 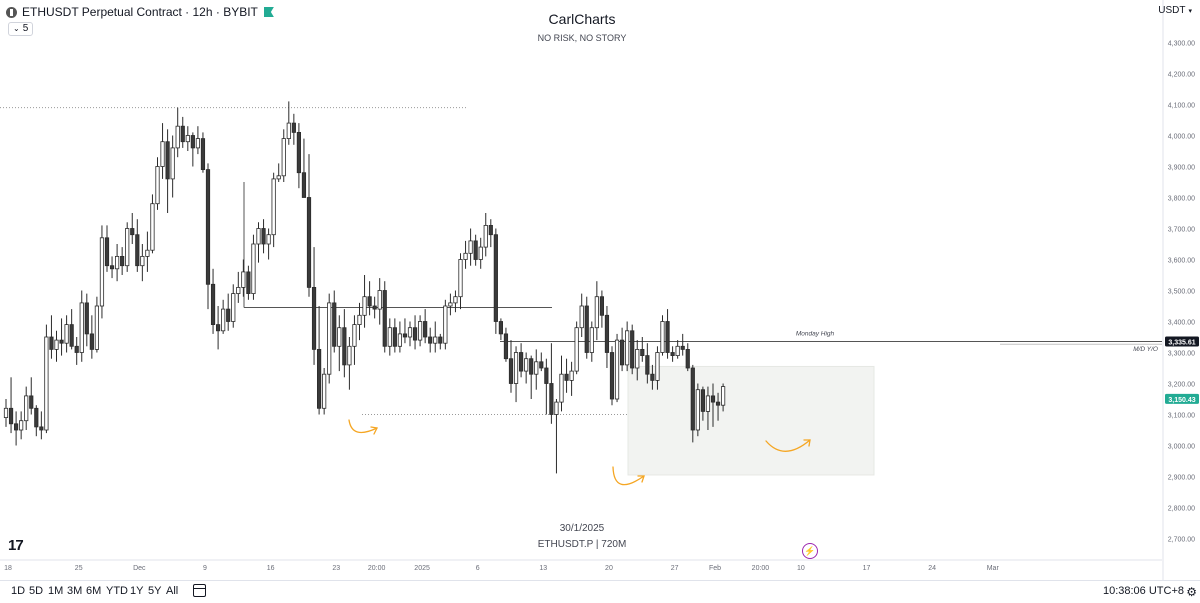 What do you see at coordinates (751, 420) in the screenshot?
I see `demand-zone` at bounding box center [751, 420].